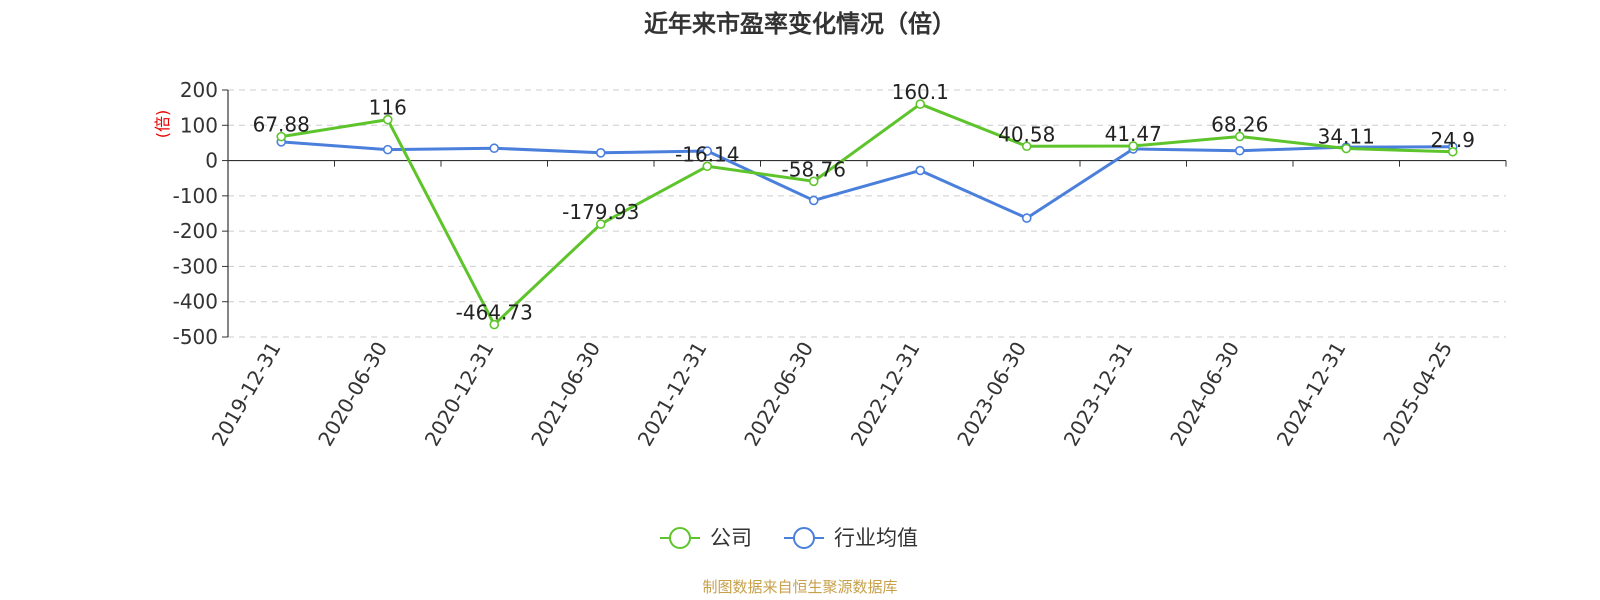 The width and height of the screenshot is (1600, 600). What do you see at coordinates (162, 124) in the screenshot?
I see `y-unit-label: (倍)` at bounding box center [162, 124].